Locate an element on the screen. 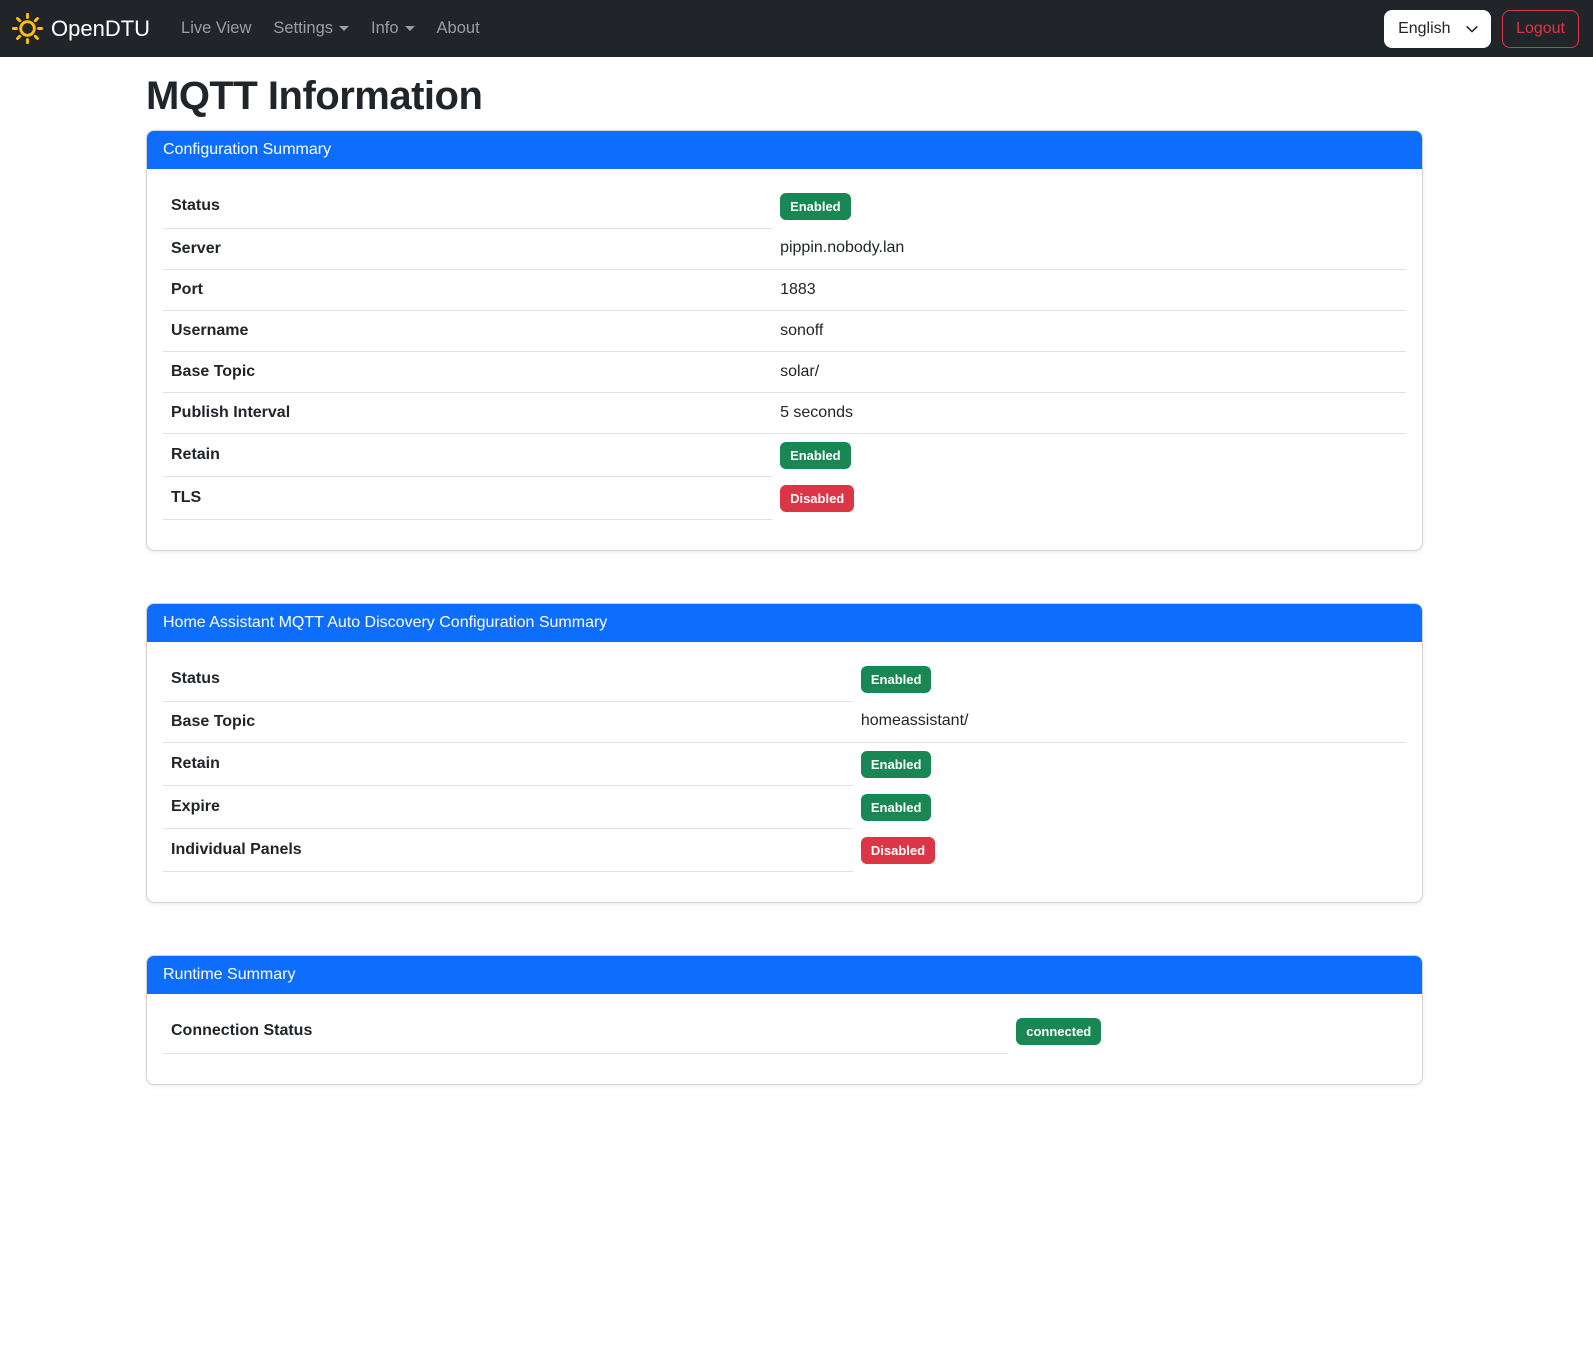  card-body: Connection Status connected is located at coordinates (784, 1039).